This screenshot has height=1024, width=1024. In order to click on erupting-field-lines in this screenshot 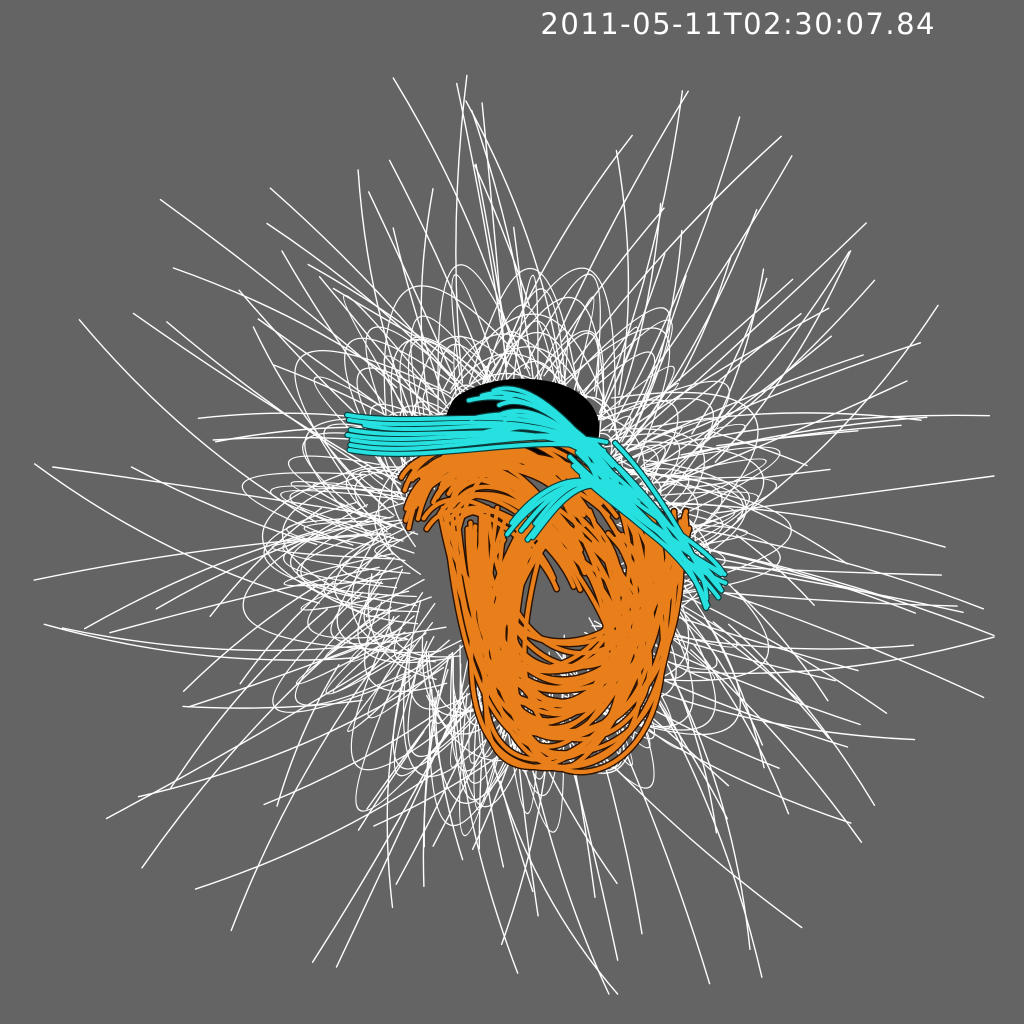, I will do `click(536, 498)`.